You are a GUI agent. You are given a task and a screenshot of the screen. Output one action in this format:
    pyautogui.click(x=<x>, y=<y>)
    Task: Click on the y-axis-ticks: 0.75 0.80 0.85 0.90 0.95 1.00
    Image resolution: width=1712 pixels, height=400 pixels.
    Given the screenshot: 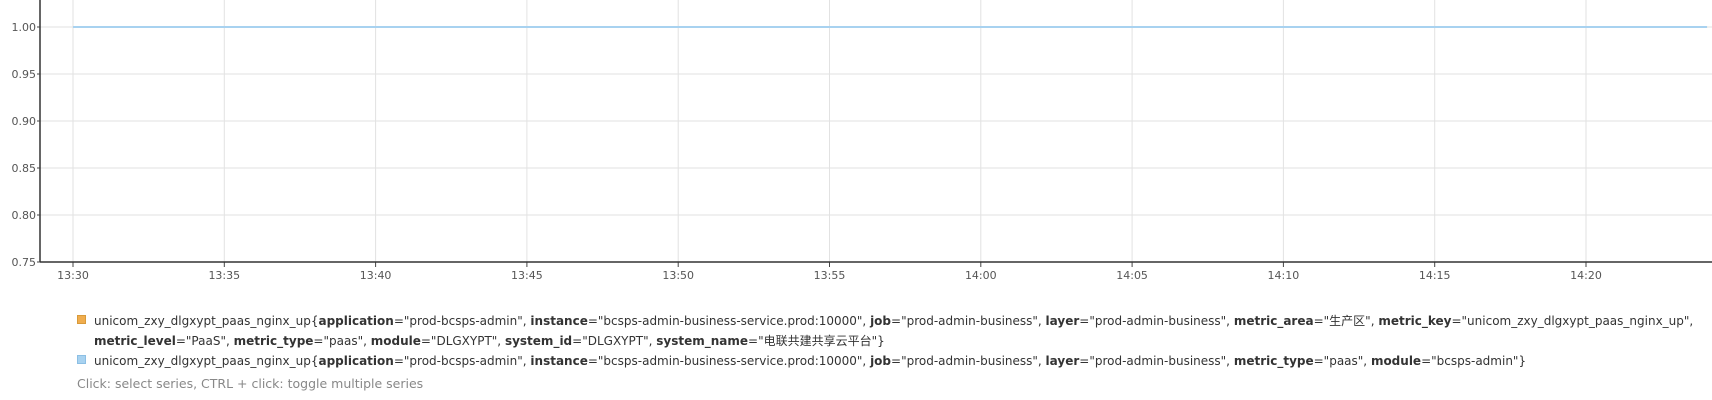 What is the action you would take?
    pyautogui.click(x=24, y=145)
    